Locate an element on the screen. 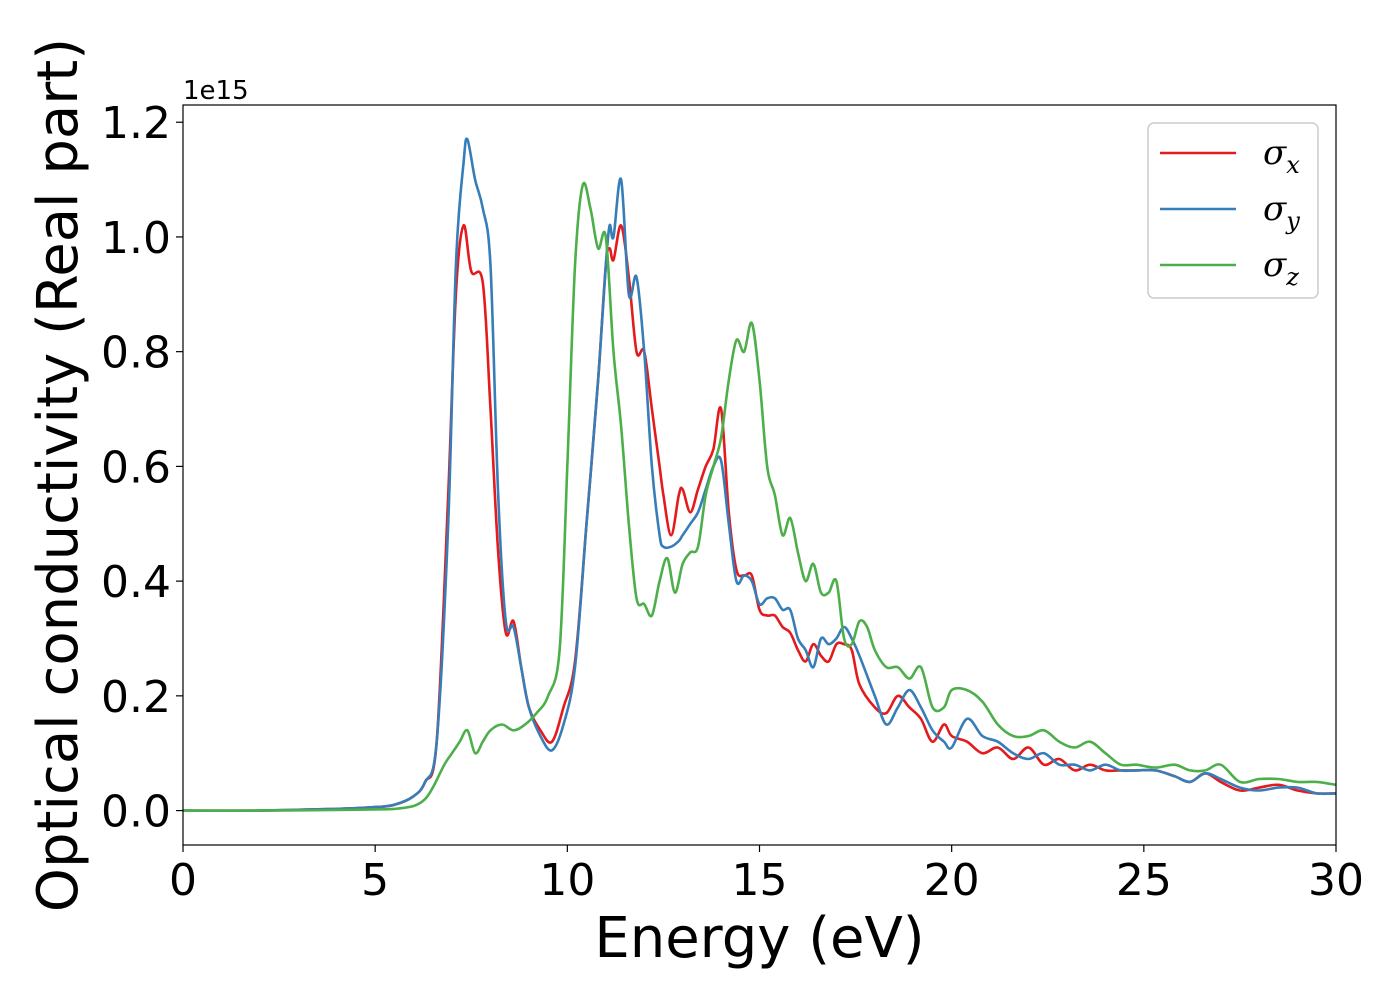  x-tick-label: 10 is located at coordinates (567, 880).